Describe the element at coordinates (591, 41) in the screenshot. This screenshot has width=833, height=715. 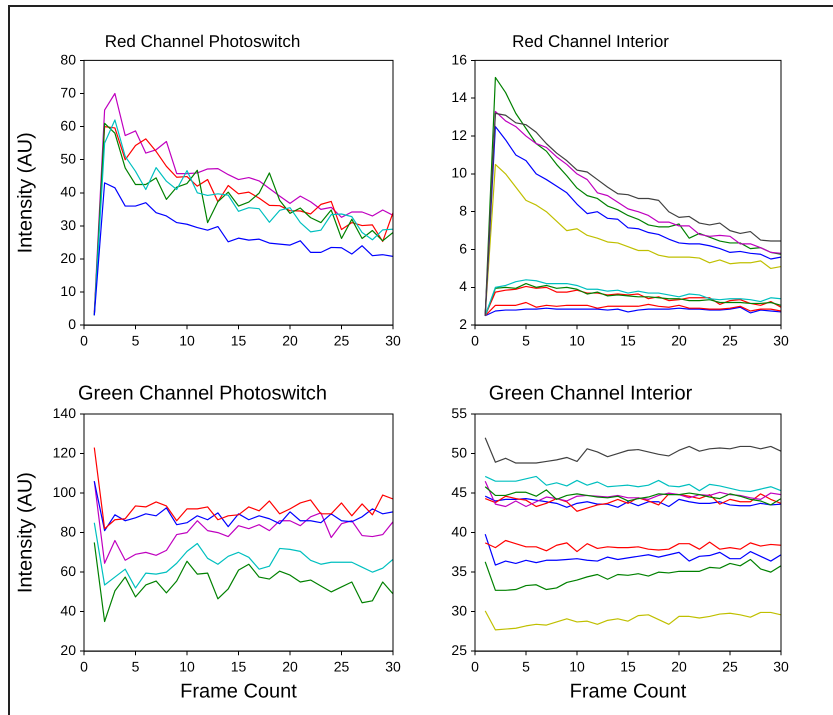
I see `chart-title: Red Channel Interior` at that location.